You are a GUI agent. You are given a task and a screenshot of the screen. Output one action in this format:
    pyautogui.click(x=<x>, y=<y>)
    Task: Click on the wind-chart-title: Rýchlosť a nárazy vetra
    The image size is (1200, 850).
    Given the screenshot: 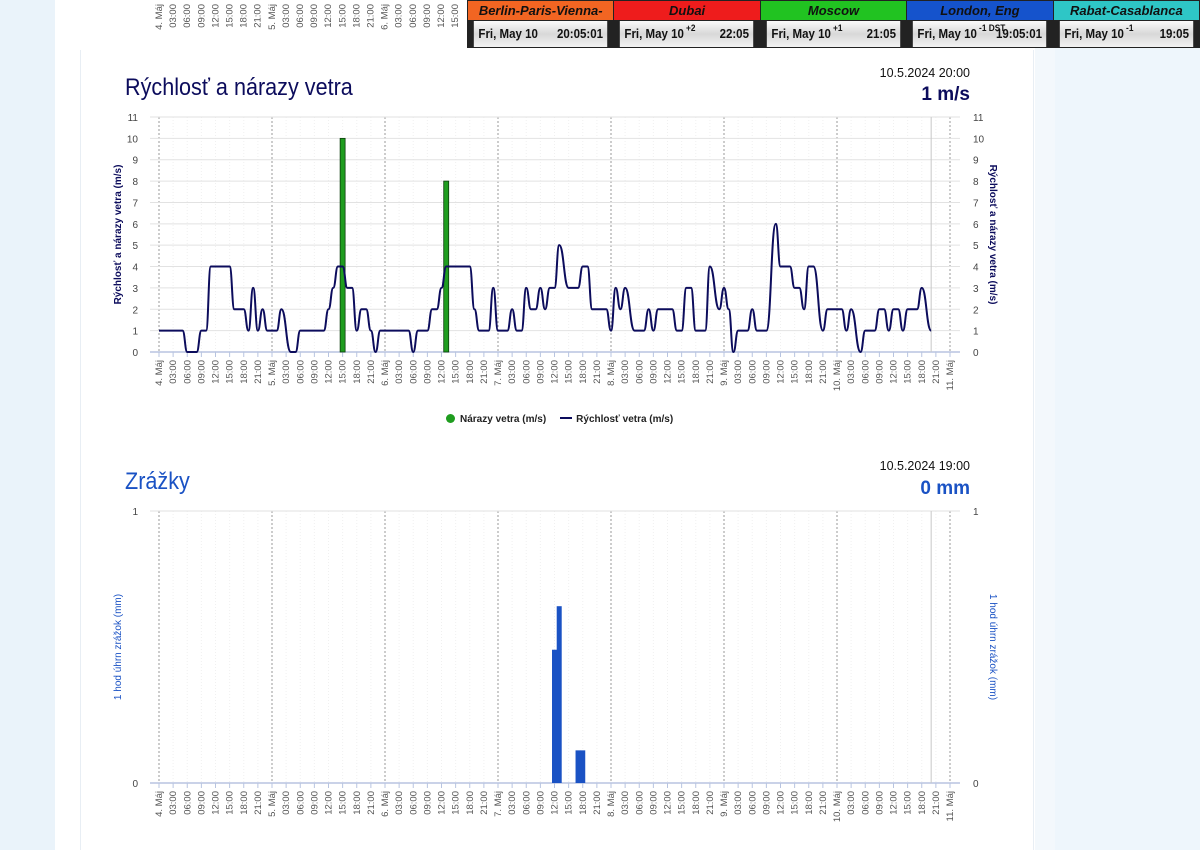 What is the action you would take?
    pyautogui.click(x=239, y=87)
    